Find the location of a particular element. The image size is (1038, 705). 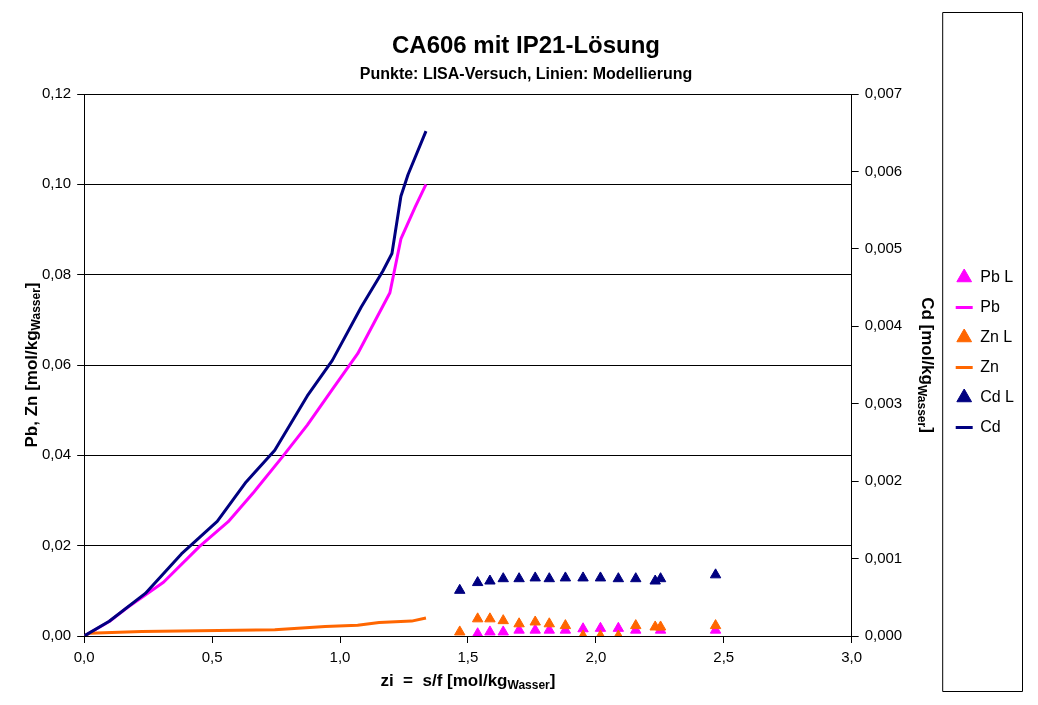

y2-tick-label: 0,003 is located at coordinates (883, 402).